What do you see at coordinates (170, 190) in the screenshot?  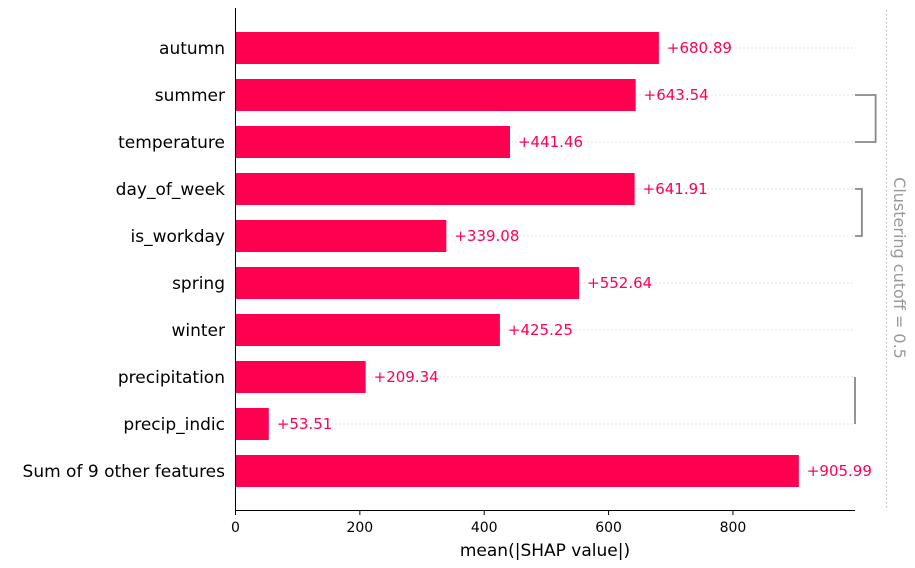 I see `y-tick-label: day_of_week` at bounding box center [170, 190].